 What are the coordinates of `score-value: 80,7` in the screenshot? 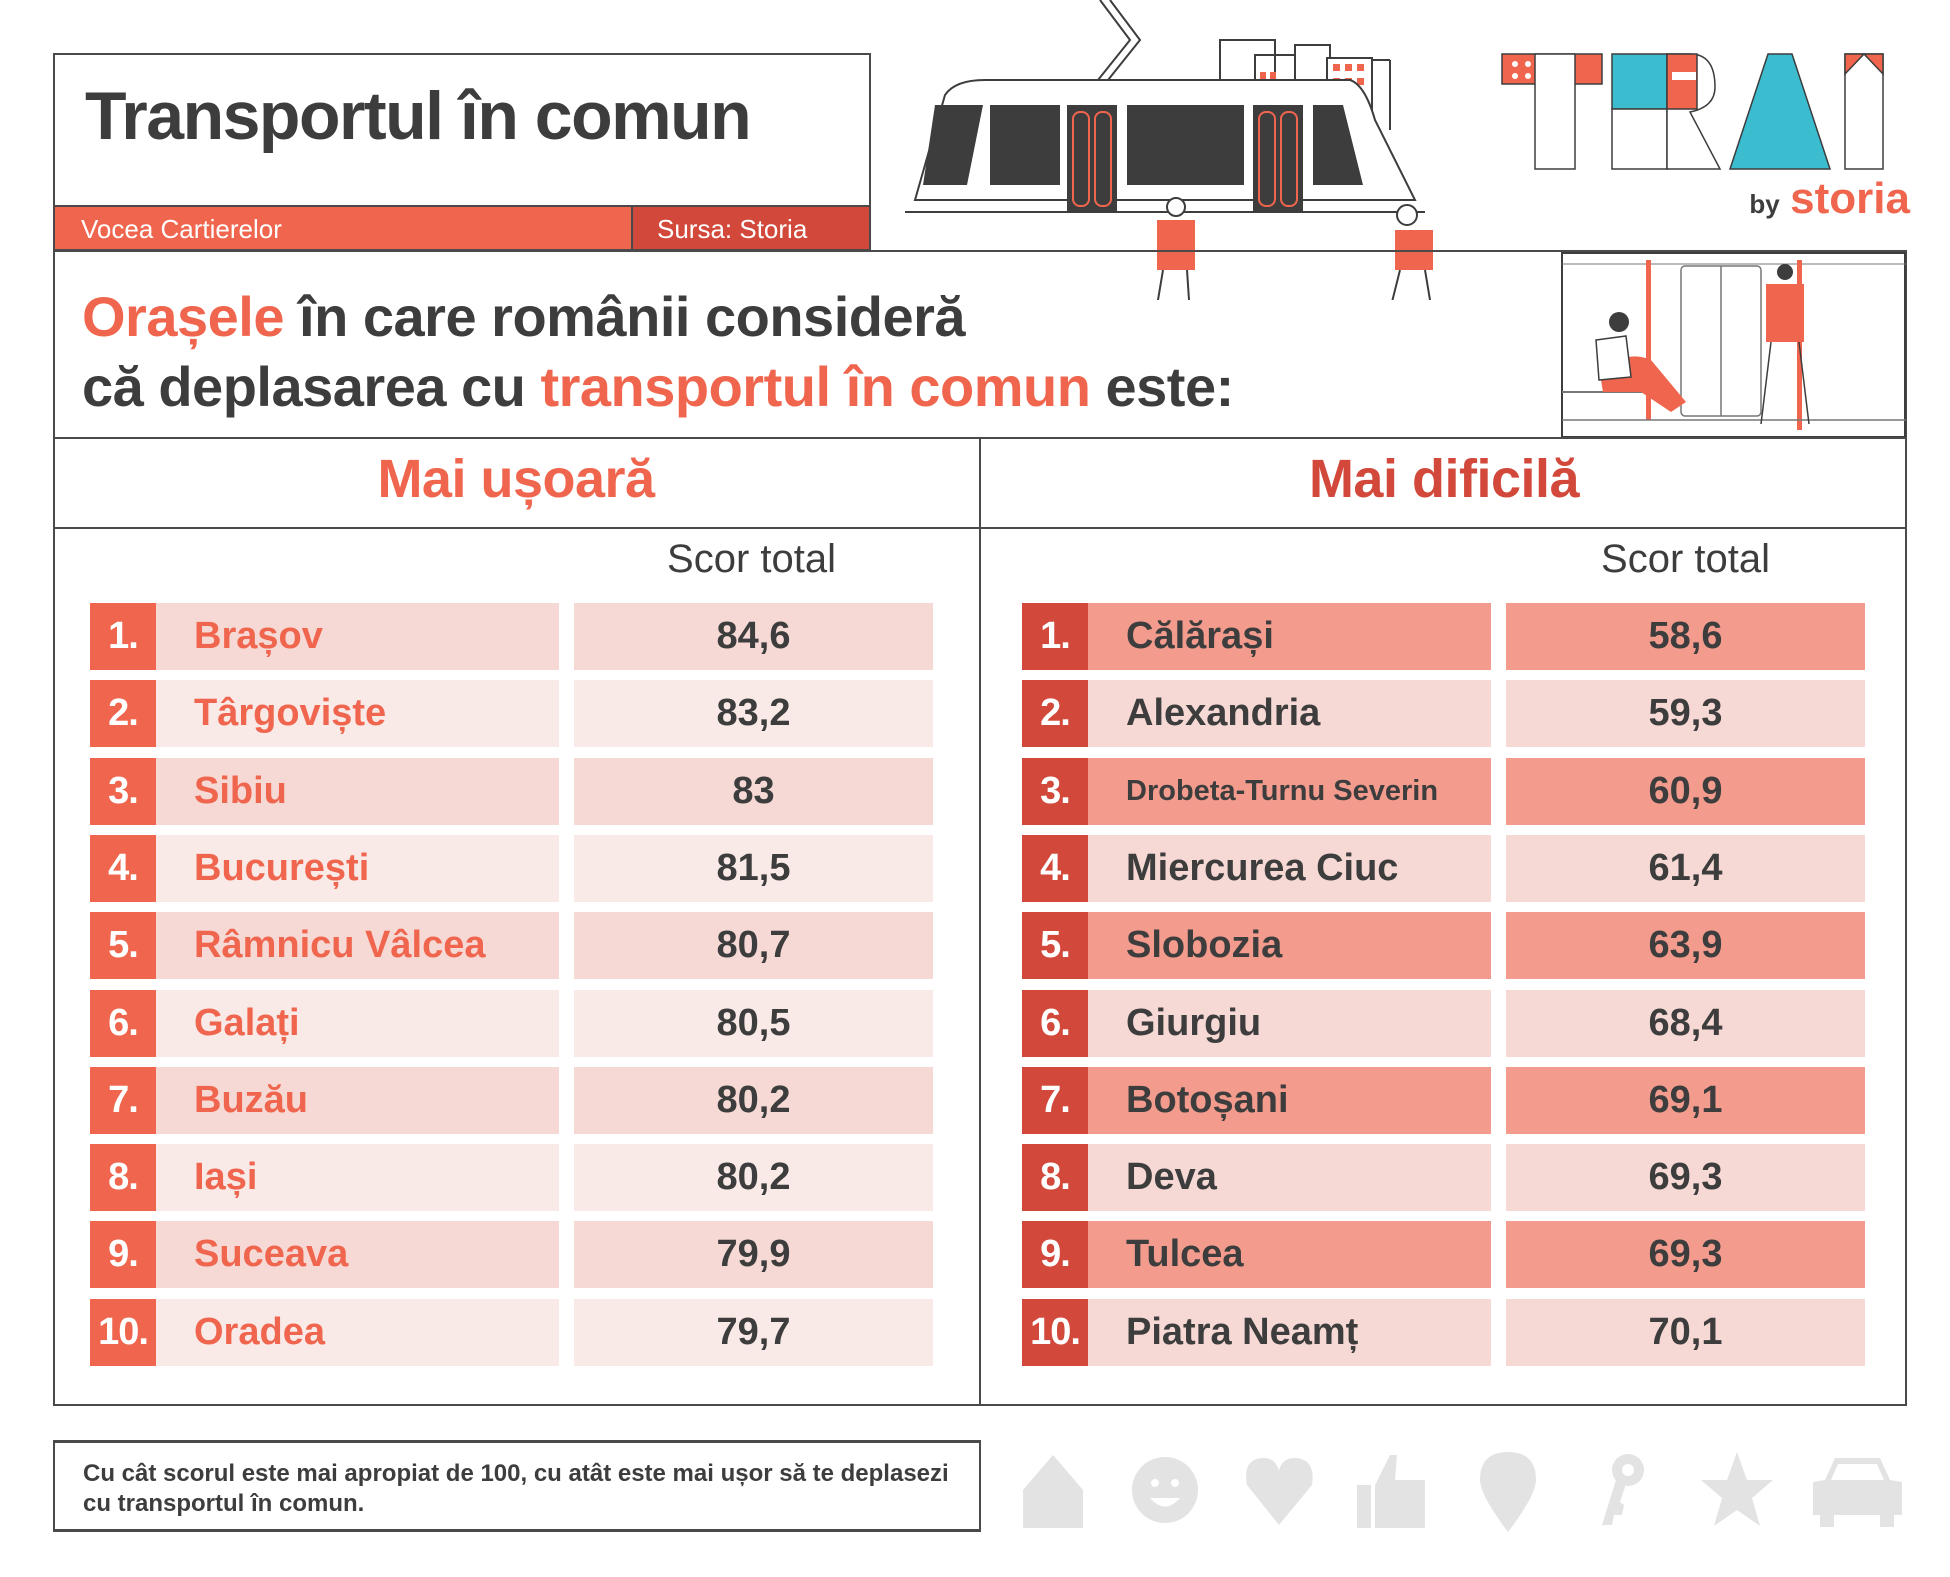 It's located at (753, 946).